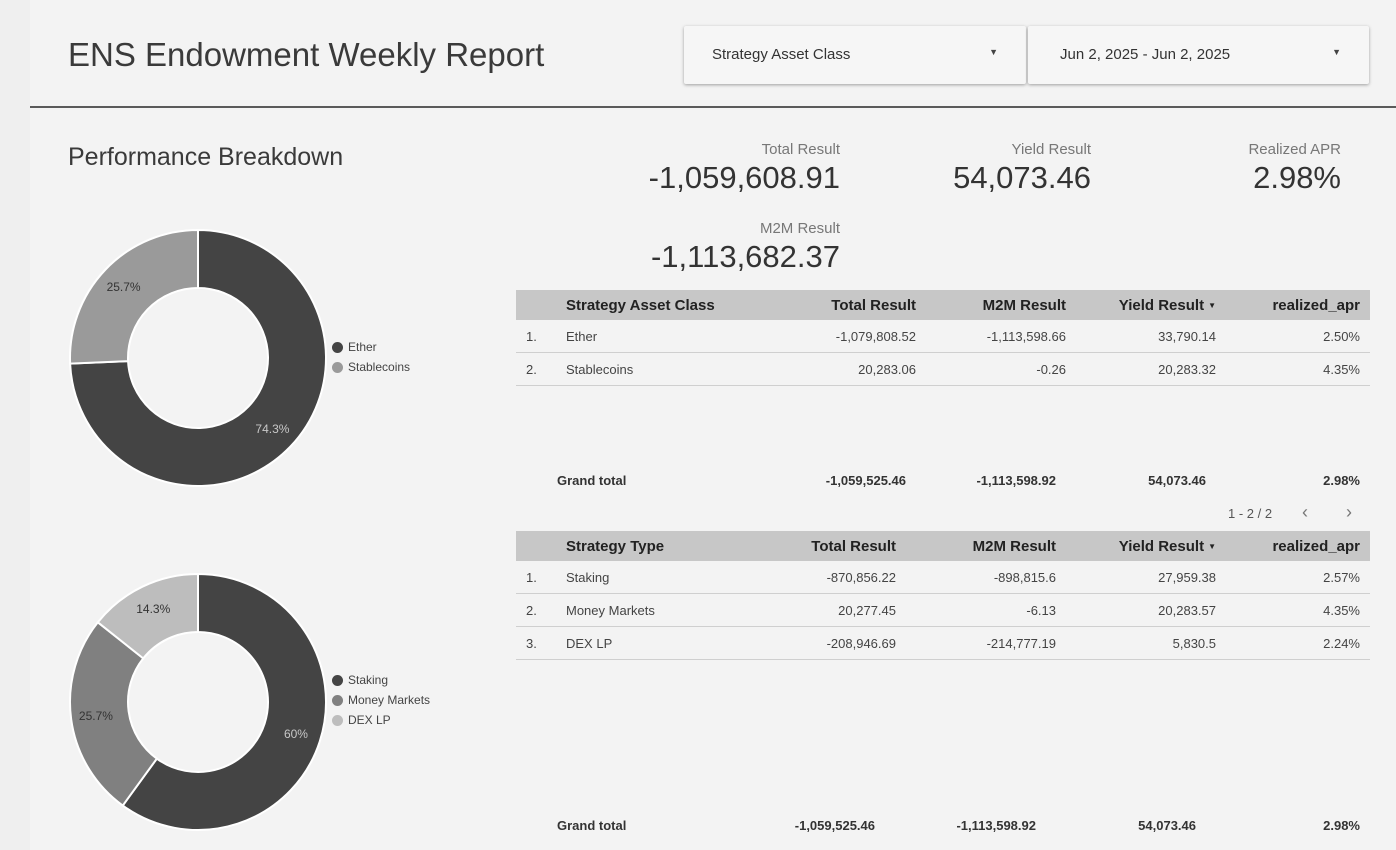 This screenshot has width=1396, height=850. I want to click on slice-label: 14.3%, so click(153, 609).